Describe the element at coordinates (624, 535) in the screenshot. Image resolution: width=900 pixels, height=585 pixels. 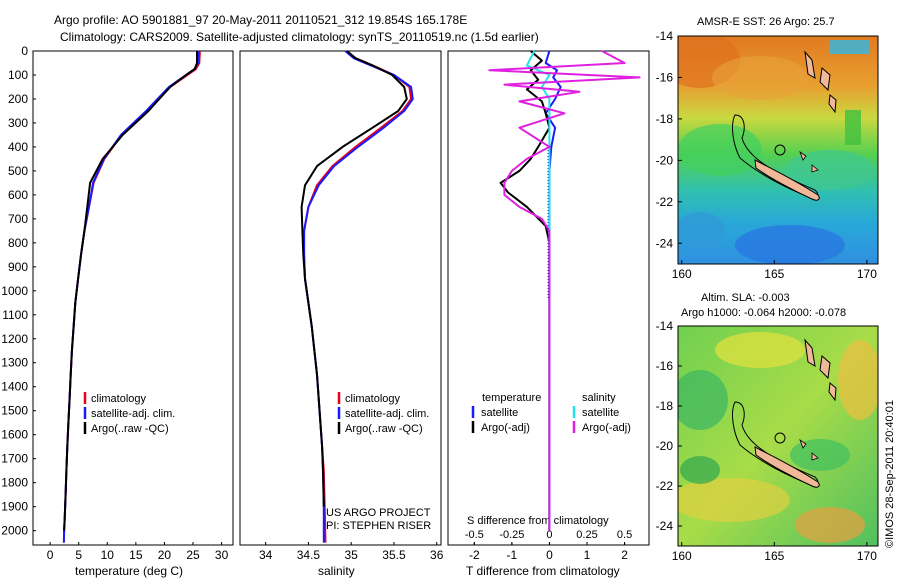
I see `x-tick-label: 0.5` at that location.